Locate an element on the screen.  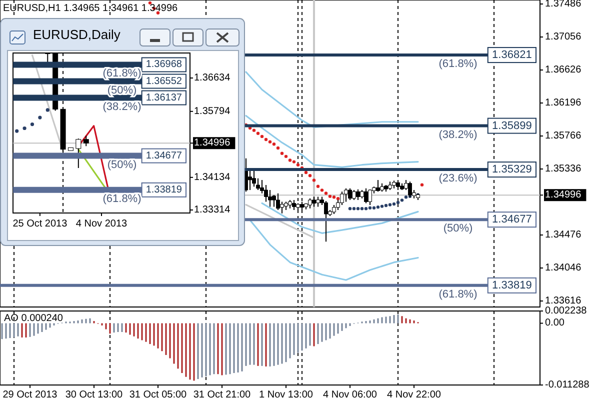
x-tick-label: 25 Oct 2013 is located at coordinates (40, 224).